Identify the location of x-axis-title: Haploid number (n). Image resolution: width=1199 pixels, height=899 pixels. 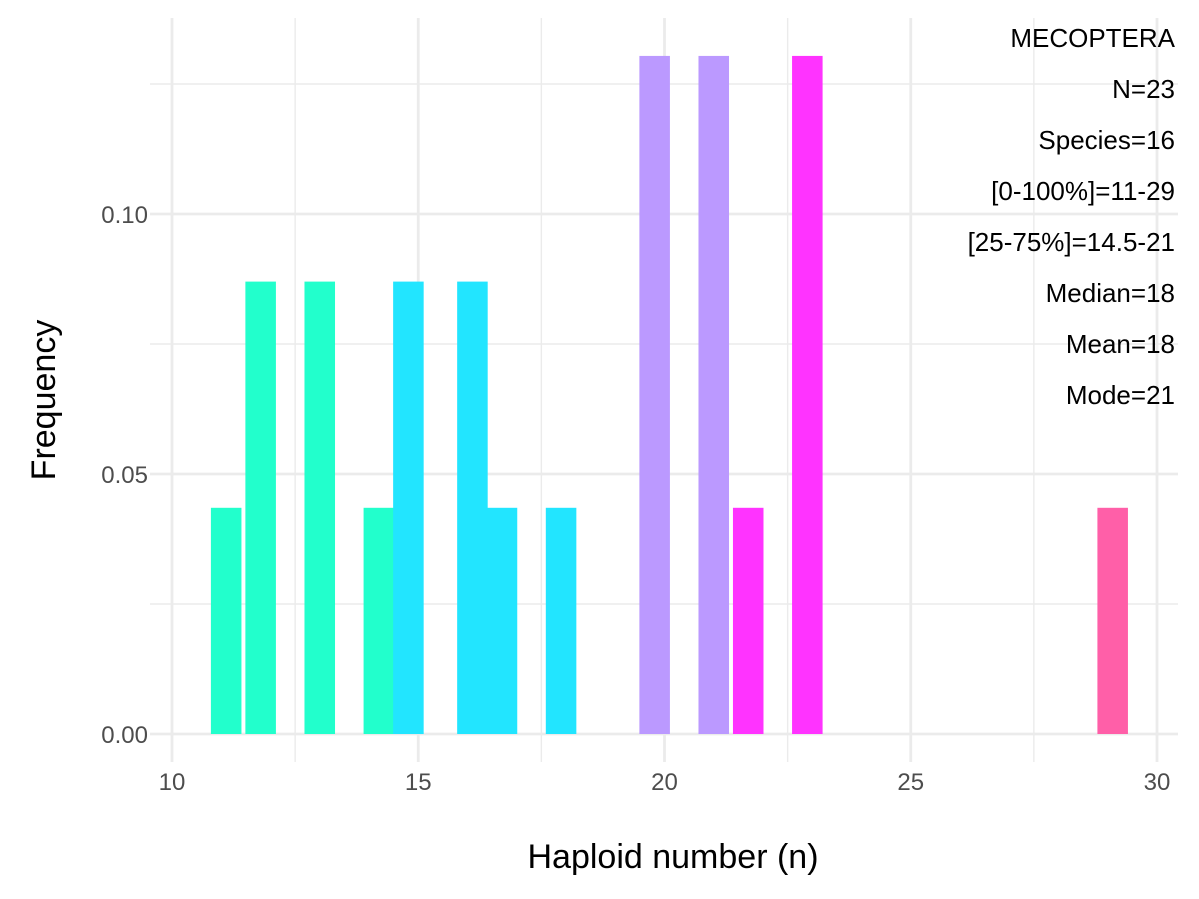
(672, 857).